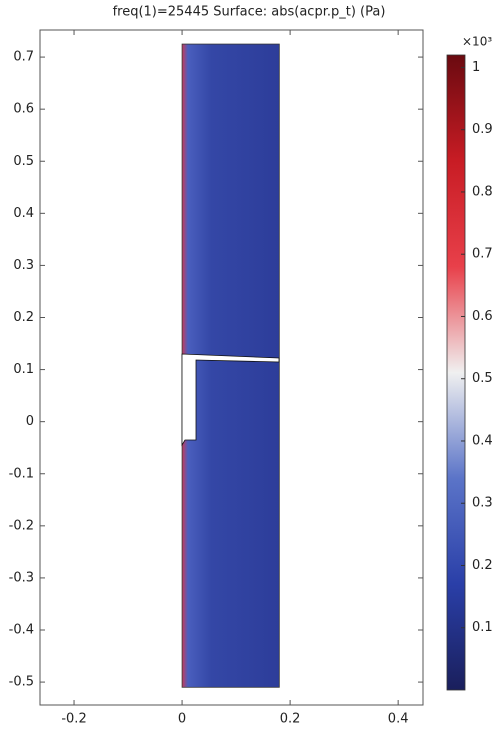 The height and width of the screenshot is (732, 499). What do you see at coordinates (230, 400) in the screenshot?
I see `domain-gap` at bounding box center [230, 400].